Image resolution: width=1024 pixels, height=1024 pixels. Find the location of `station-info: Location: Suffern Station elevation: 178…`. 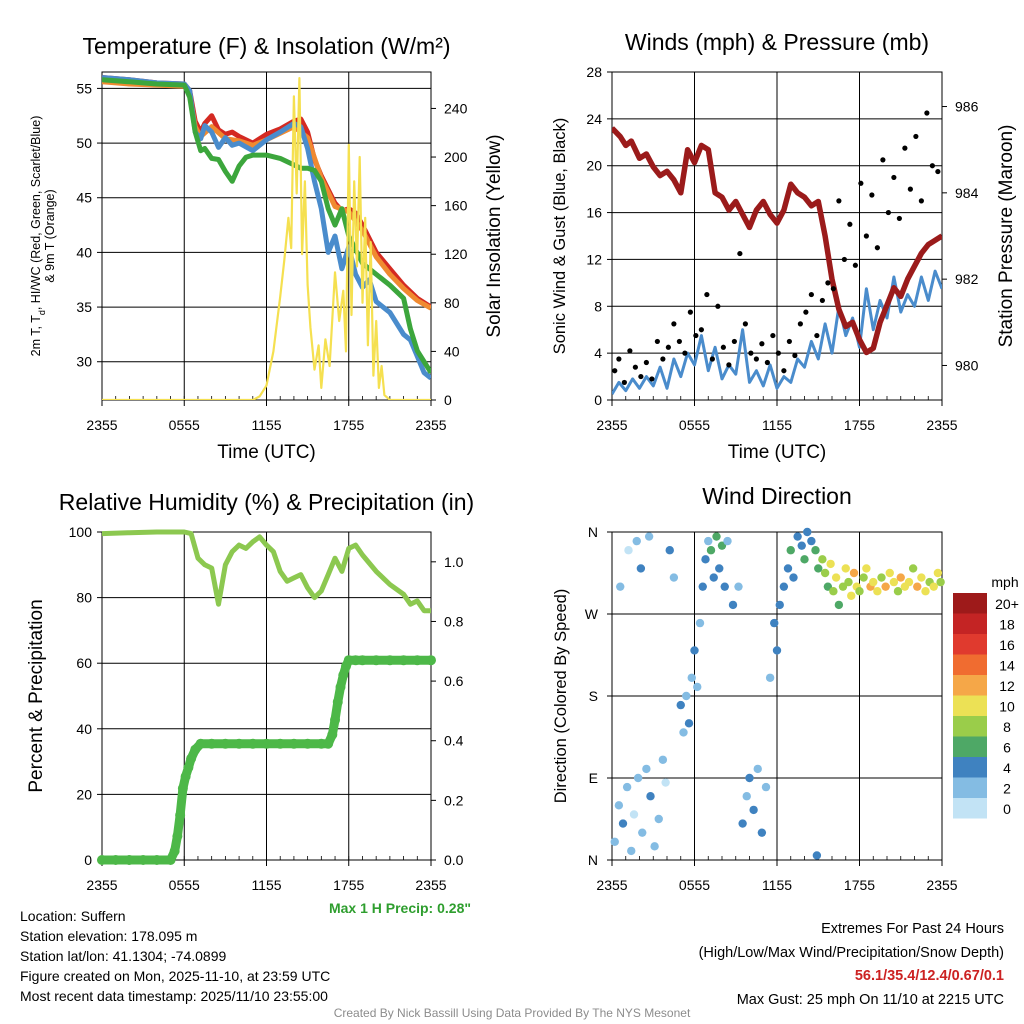

station-info: Location: Suffern Station elevation: 178… is located at coordinates (175, 956).